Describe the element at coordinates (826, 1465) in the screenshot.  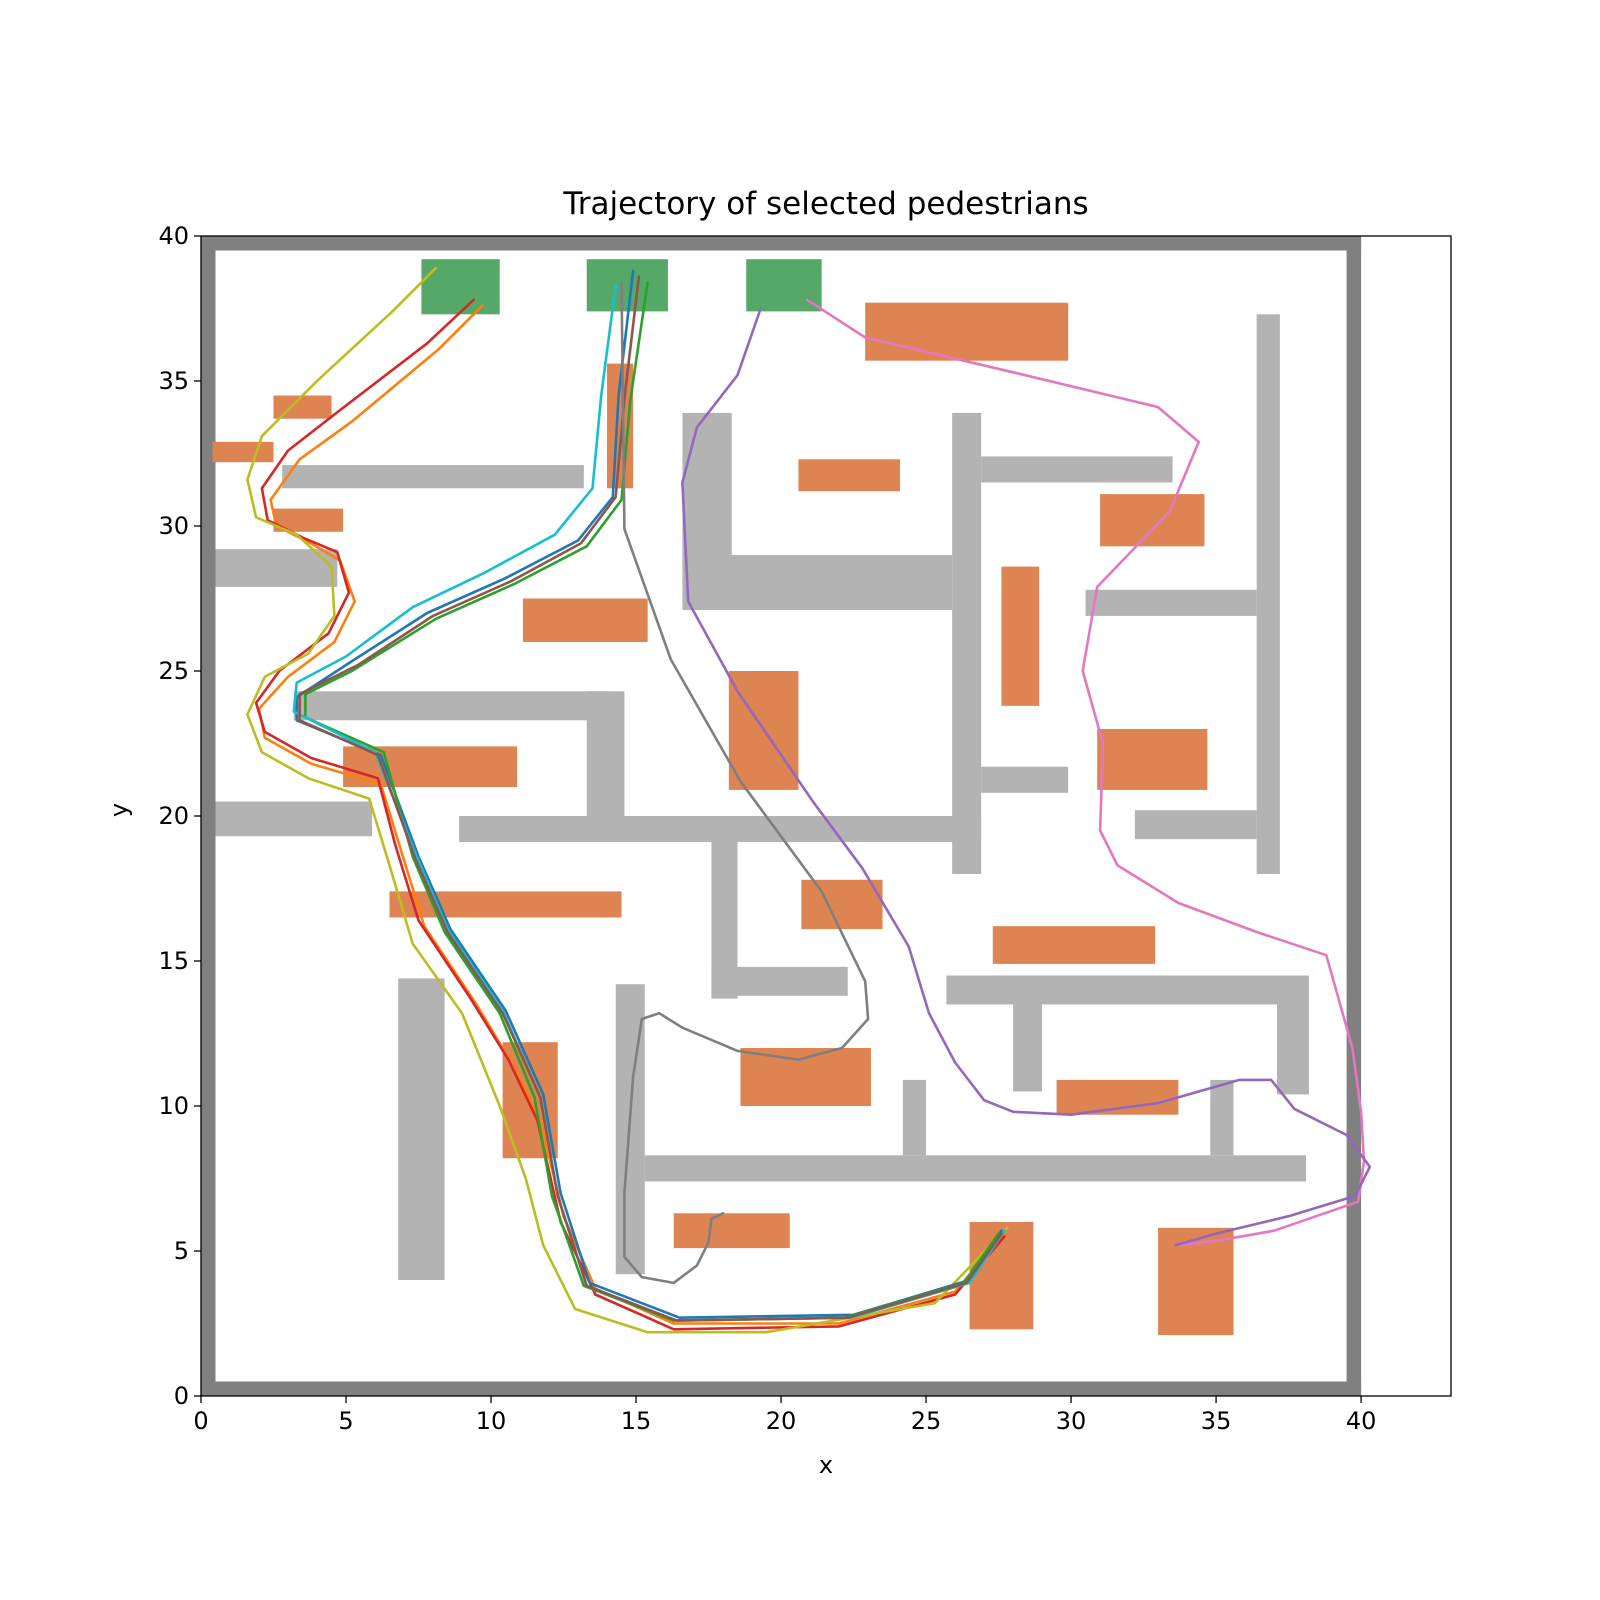
I see `x-axis-label: x` at that location.